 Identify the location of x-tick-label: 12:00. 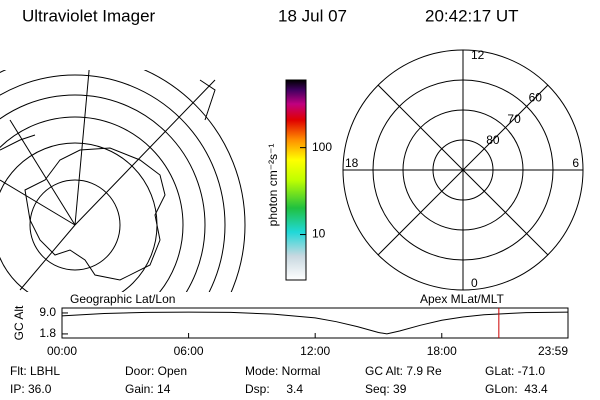
(315, 351).